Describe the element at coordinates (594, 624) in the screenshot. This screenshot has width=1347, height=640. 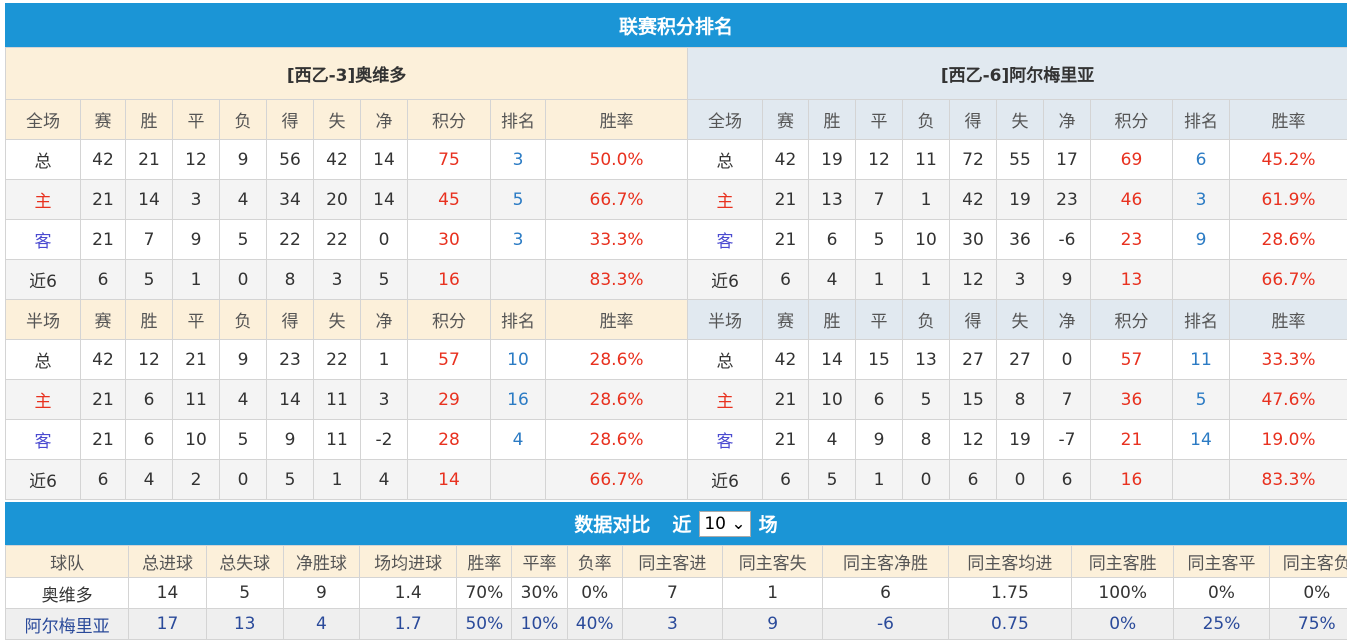
I see `table-cell: 40%` at that location.